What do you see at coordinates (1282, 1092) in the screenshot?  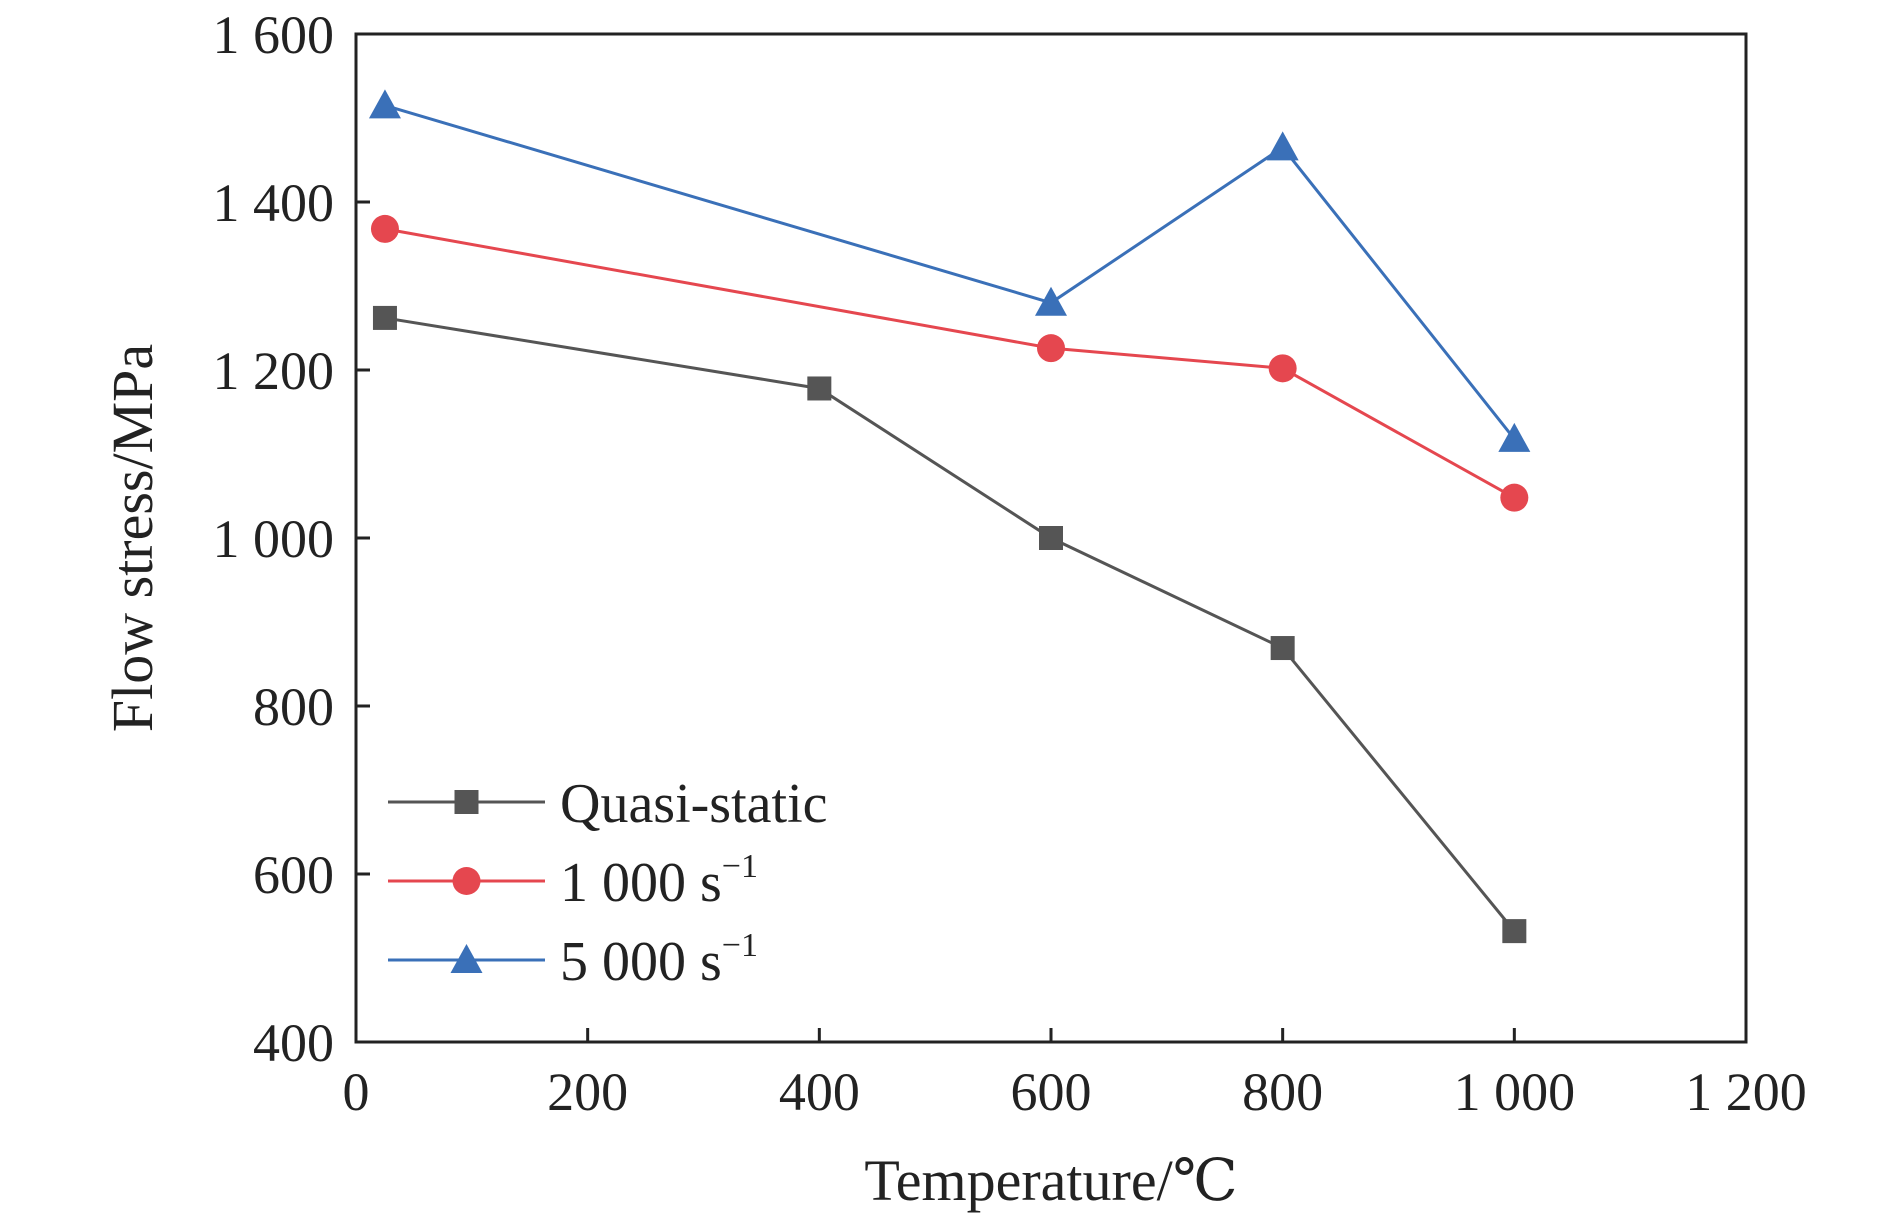 I see `x-tick-label: 800` at bounding box center [1282, 1092].